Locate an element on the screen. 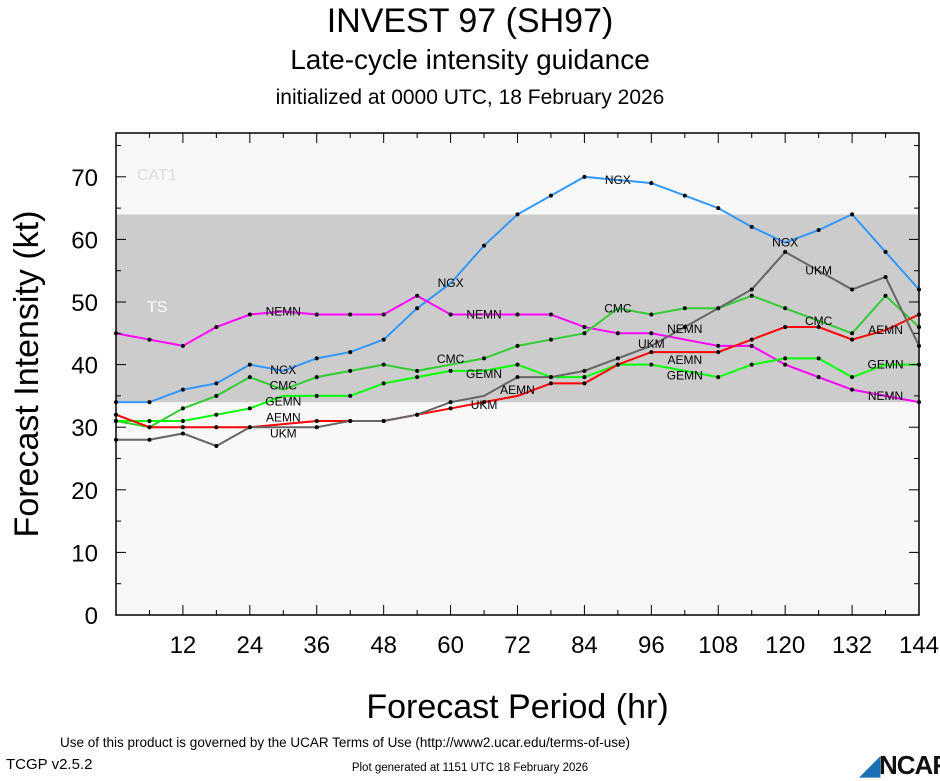 This screenshot has height=781, width=940. y-tick-label: 40 is located at coordinates (84, 366).